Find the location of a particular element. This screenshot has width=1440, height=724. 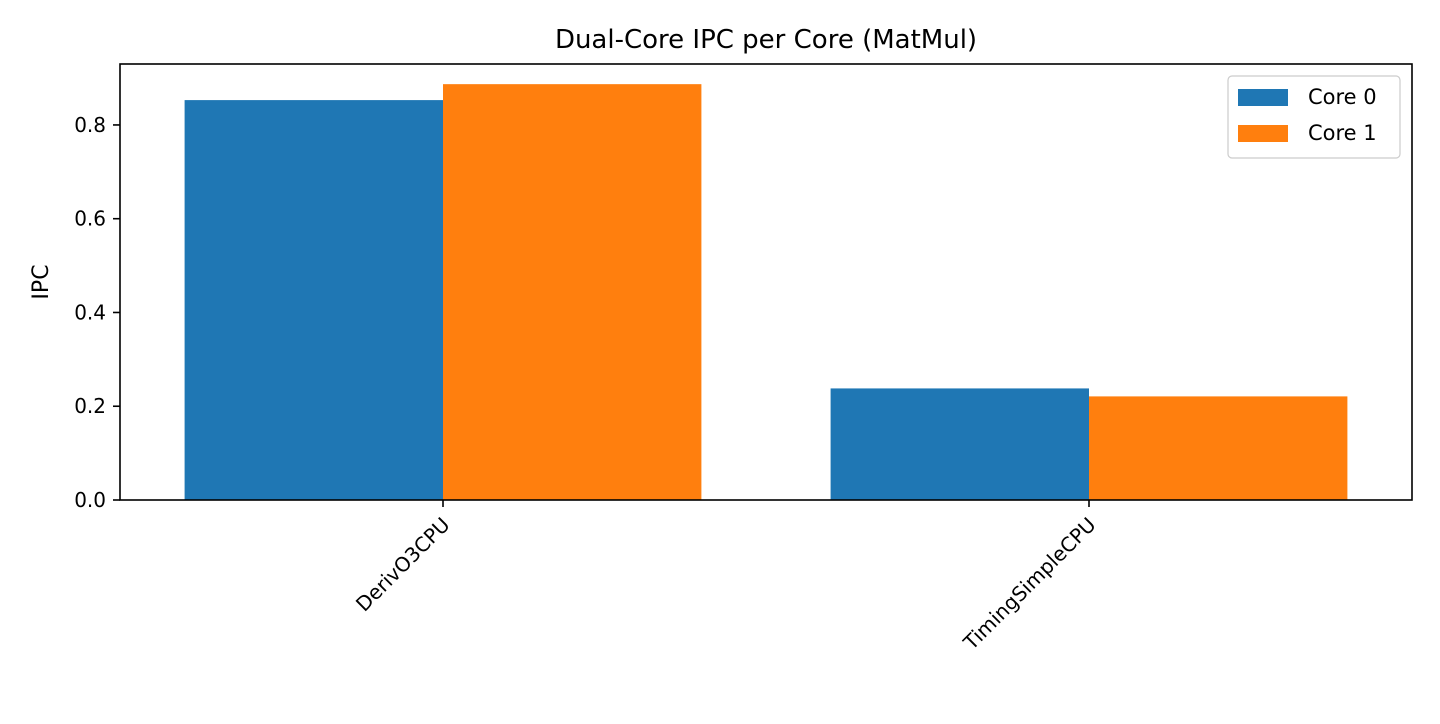

y-tick-label: 0.4 is located at coordinates (90, 312).